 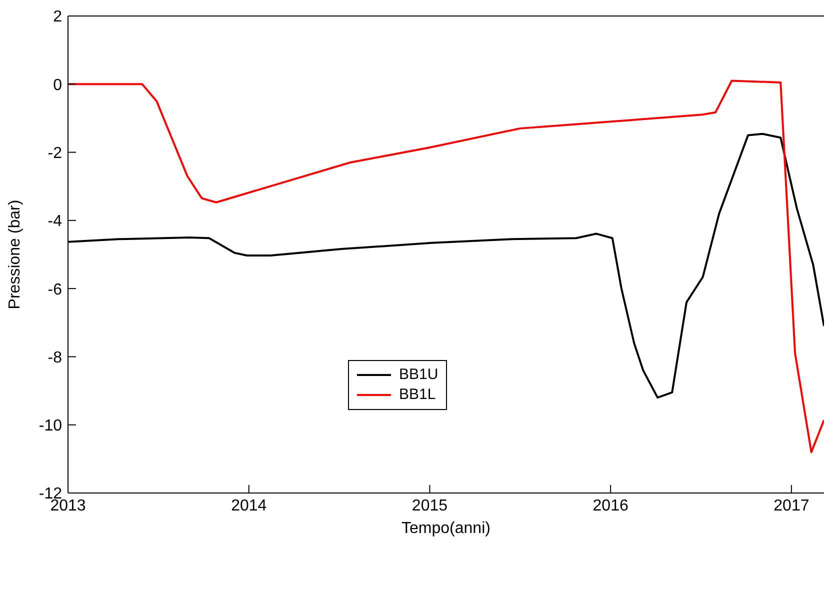 What do you see at coordinates (610, 505) in the screenshot?
I see `x-tick-label: 2016` at bounding box center [610, 505].